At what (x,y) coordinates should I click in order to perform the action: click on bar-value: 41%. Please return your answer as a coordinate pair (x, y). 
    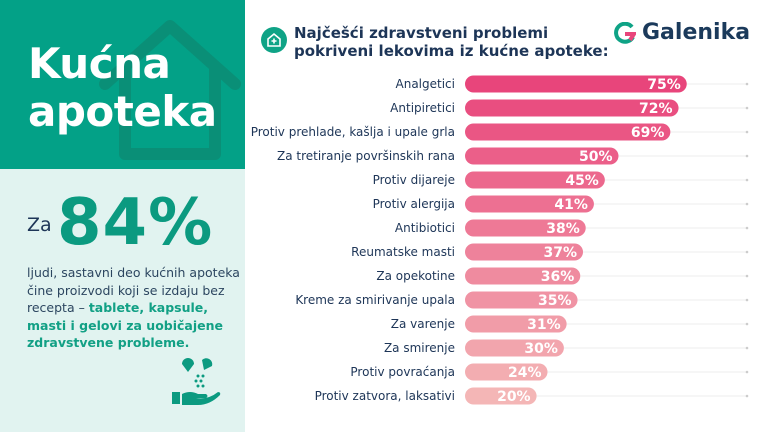
    Looking at the image, I should click on (571, 205).